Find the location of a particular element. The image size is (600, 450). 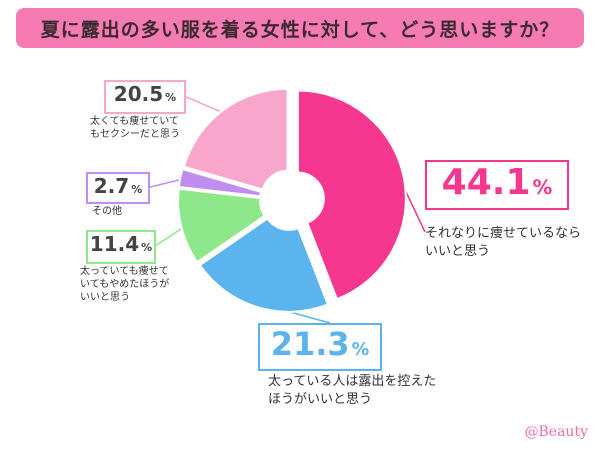

chart-title: 夏に露出の多い服を着る女性に対して、どう思いますか？ is located at coordinates (300, 28).